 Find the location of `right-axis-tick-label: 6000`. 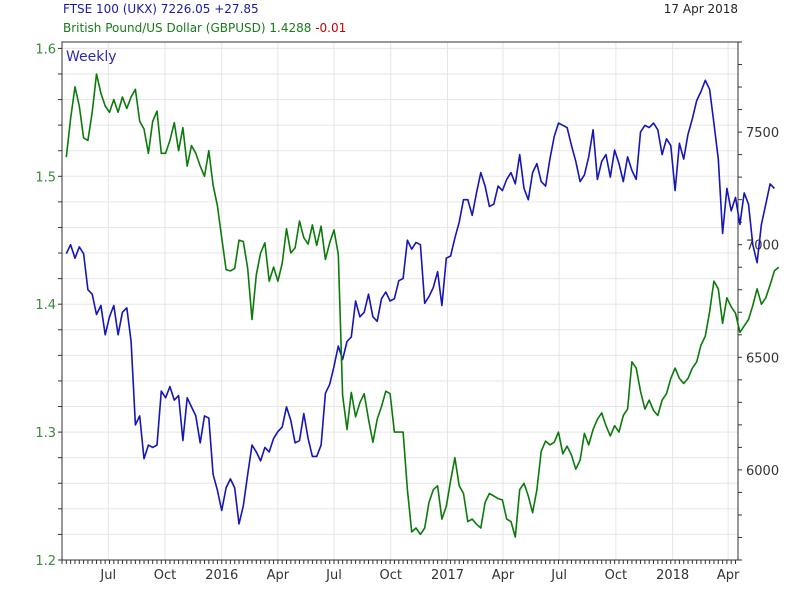

right-axis-tick-label: 6000 is located at coordinates (762, 471).